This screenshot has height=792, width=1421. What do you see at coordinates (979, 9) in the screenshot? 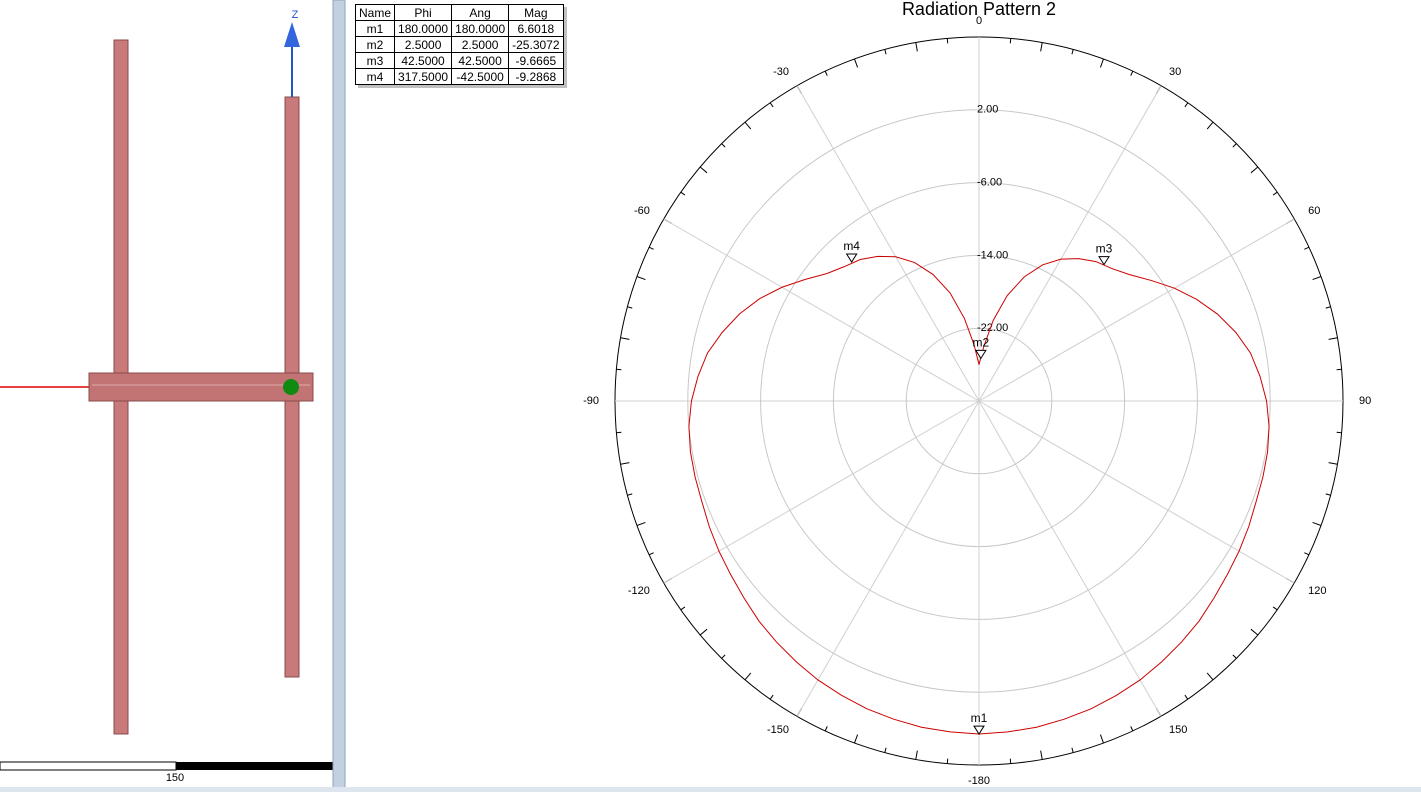
I see `chart-title: Radiation Pattern 2` at bounding box center [979, 9].